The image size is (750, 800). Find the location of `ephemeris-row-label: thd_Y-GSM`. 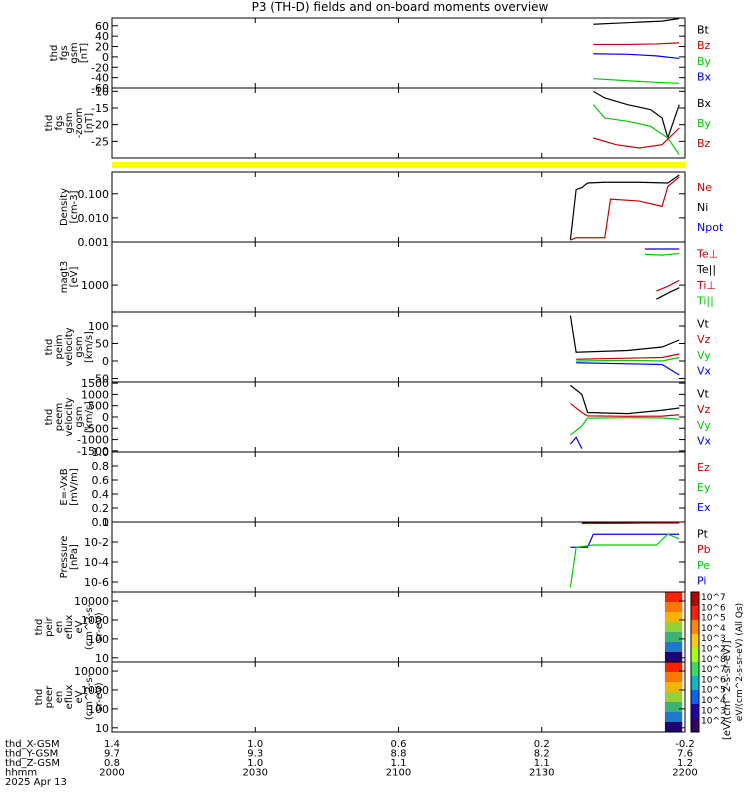

ephemeris-row-label: thd_Y-GSM is located at coordinates (31, 754).